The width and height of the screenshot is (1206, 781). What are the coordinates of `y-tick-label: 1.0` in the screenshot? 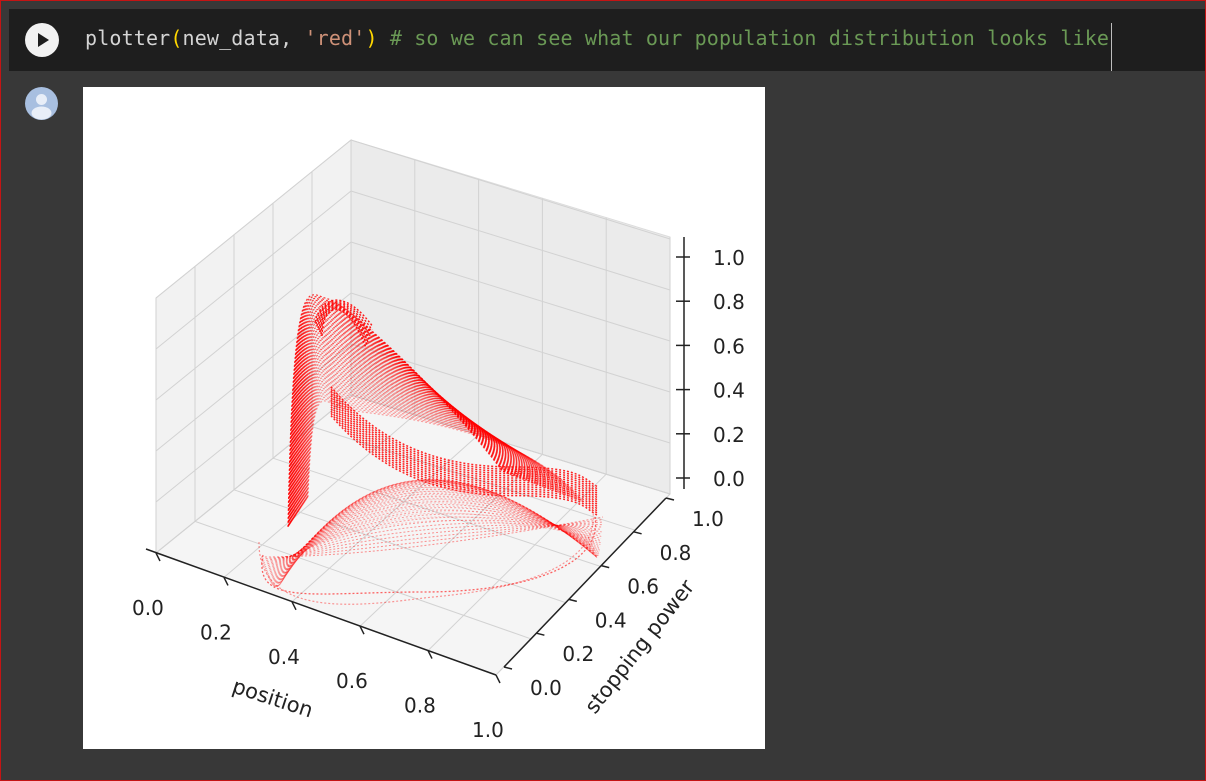 It's located at (708, 519).